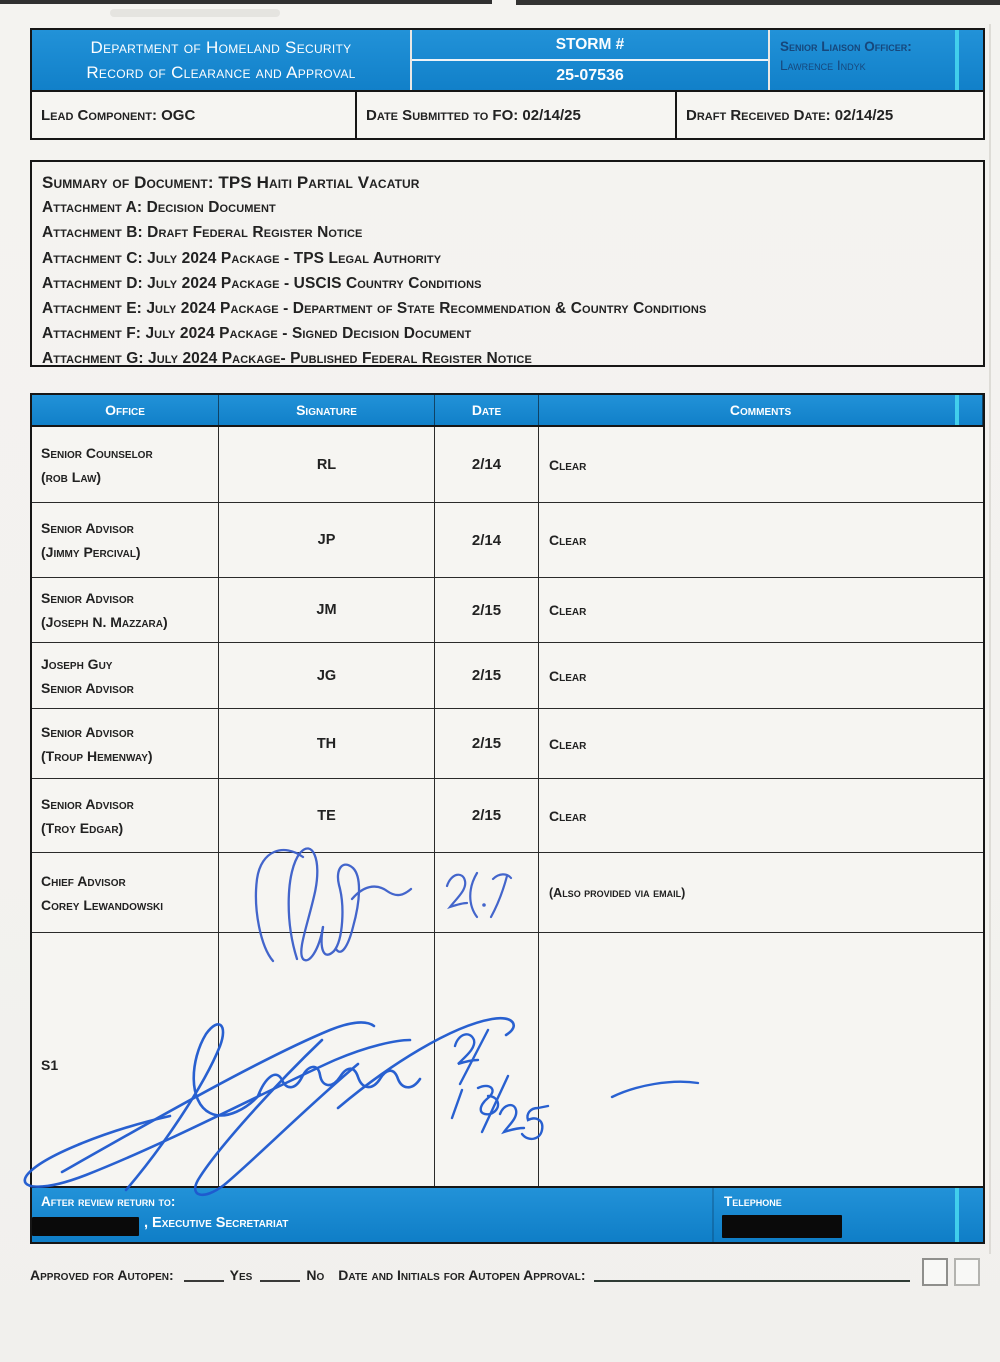 The image size is (1000, 1362). I want to click on table-row: Joseph Guy Senior Advisor JG 2/15 Clear, so click(507, 676).